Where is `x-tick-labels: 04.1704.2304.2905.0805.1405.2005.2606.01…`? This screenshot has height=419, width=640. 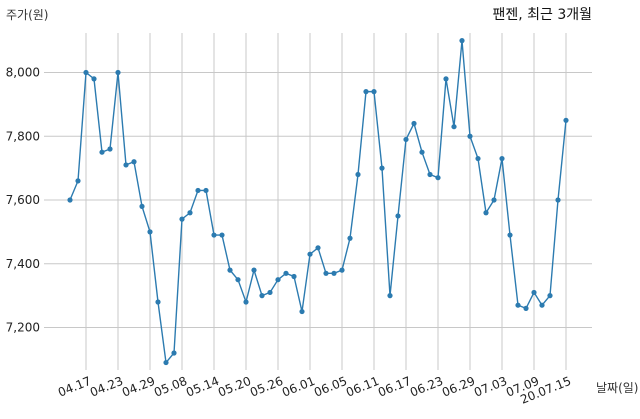
x-tick-labels: 04.1704.2304.2905.0805.1405.2005.2606.01… is located at coordinates (314, 390).